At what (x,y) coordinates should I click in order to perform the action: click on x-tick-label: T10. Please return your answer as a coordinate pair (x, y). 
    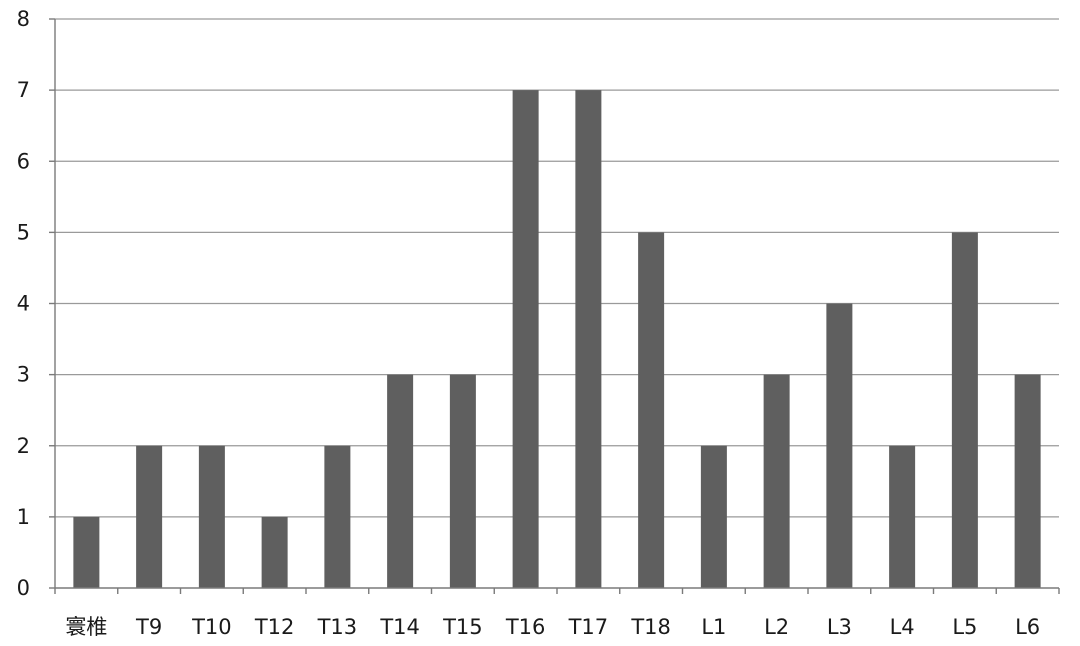
    Looking at the image, I should click on (211, 627).